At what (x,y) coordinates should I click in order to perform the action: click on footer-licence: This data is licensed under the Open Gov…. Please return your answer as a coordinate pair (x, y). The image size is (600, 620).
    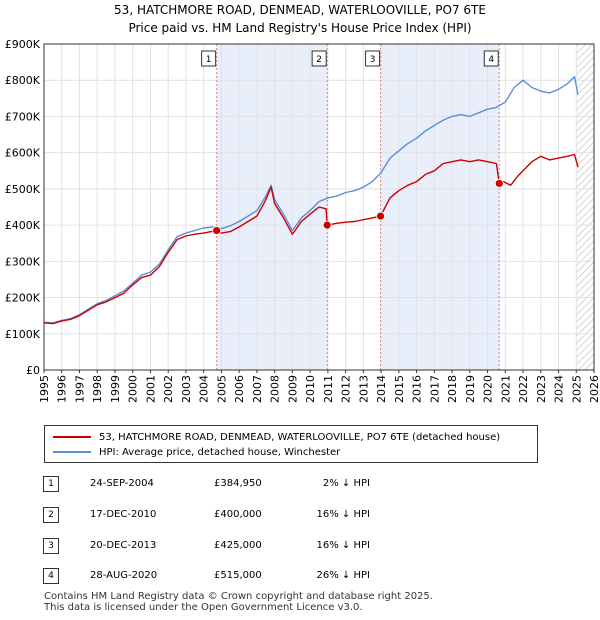
    Looking at the image, I should click on (203, 607).